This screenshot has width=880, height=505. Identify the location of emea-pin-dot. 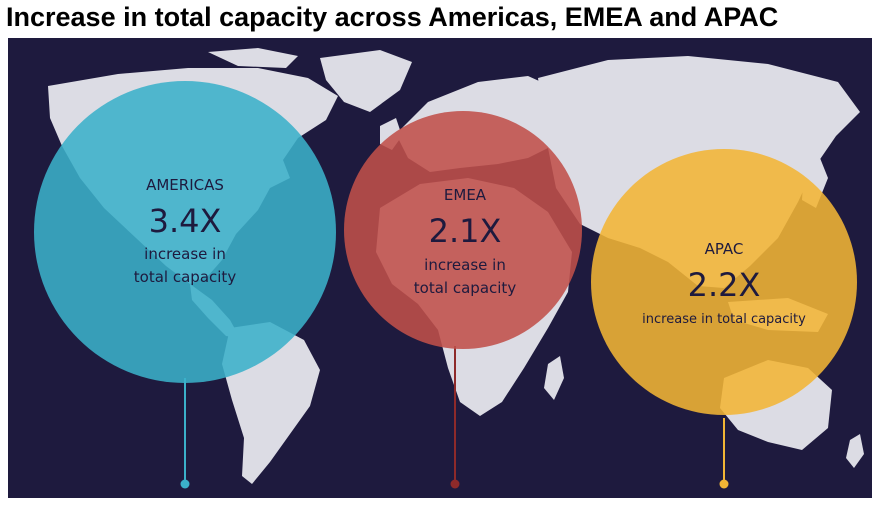
(455, 484).